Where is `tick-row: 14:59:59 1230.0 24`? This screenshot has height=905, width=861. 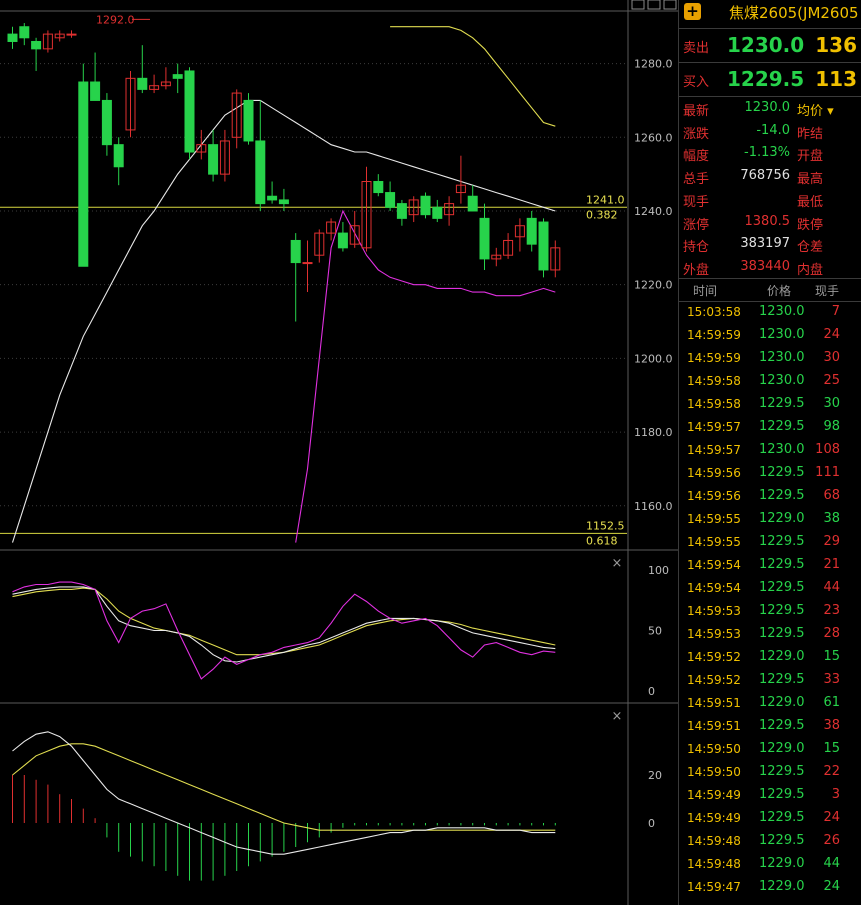
tick-row: 14:59:59 1230.0 24 is located at coordinates (770, 335).